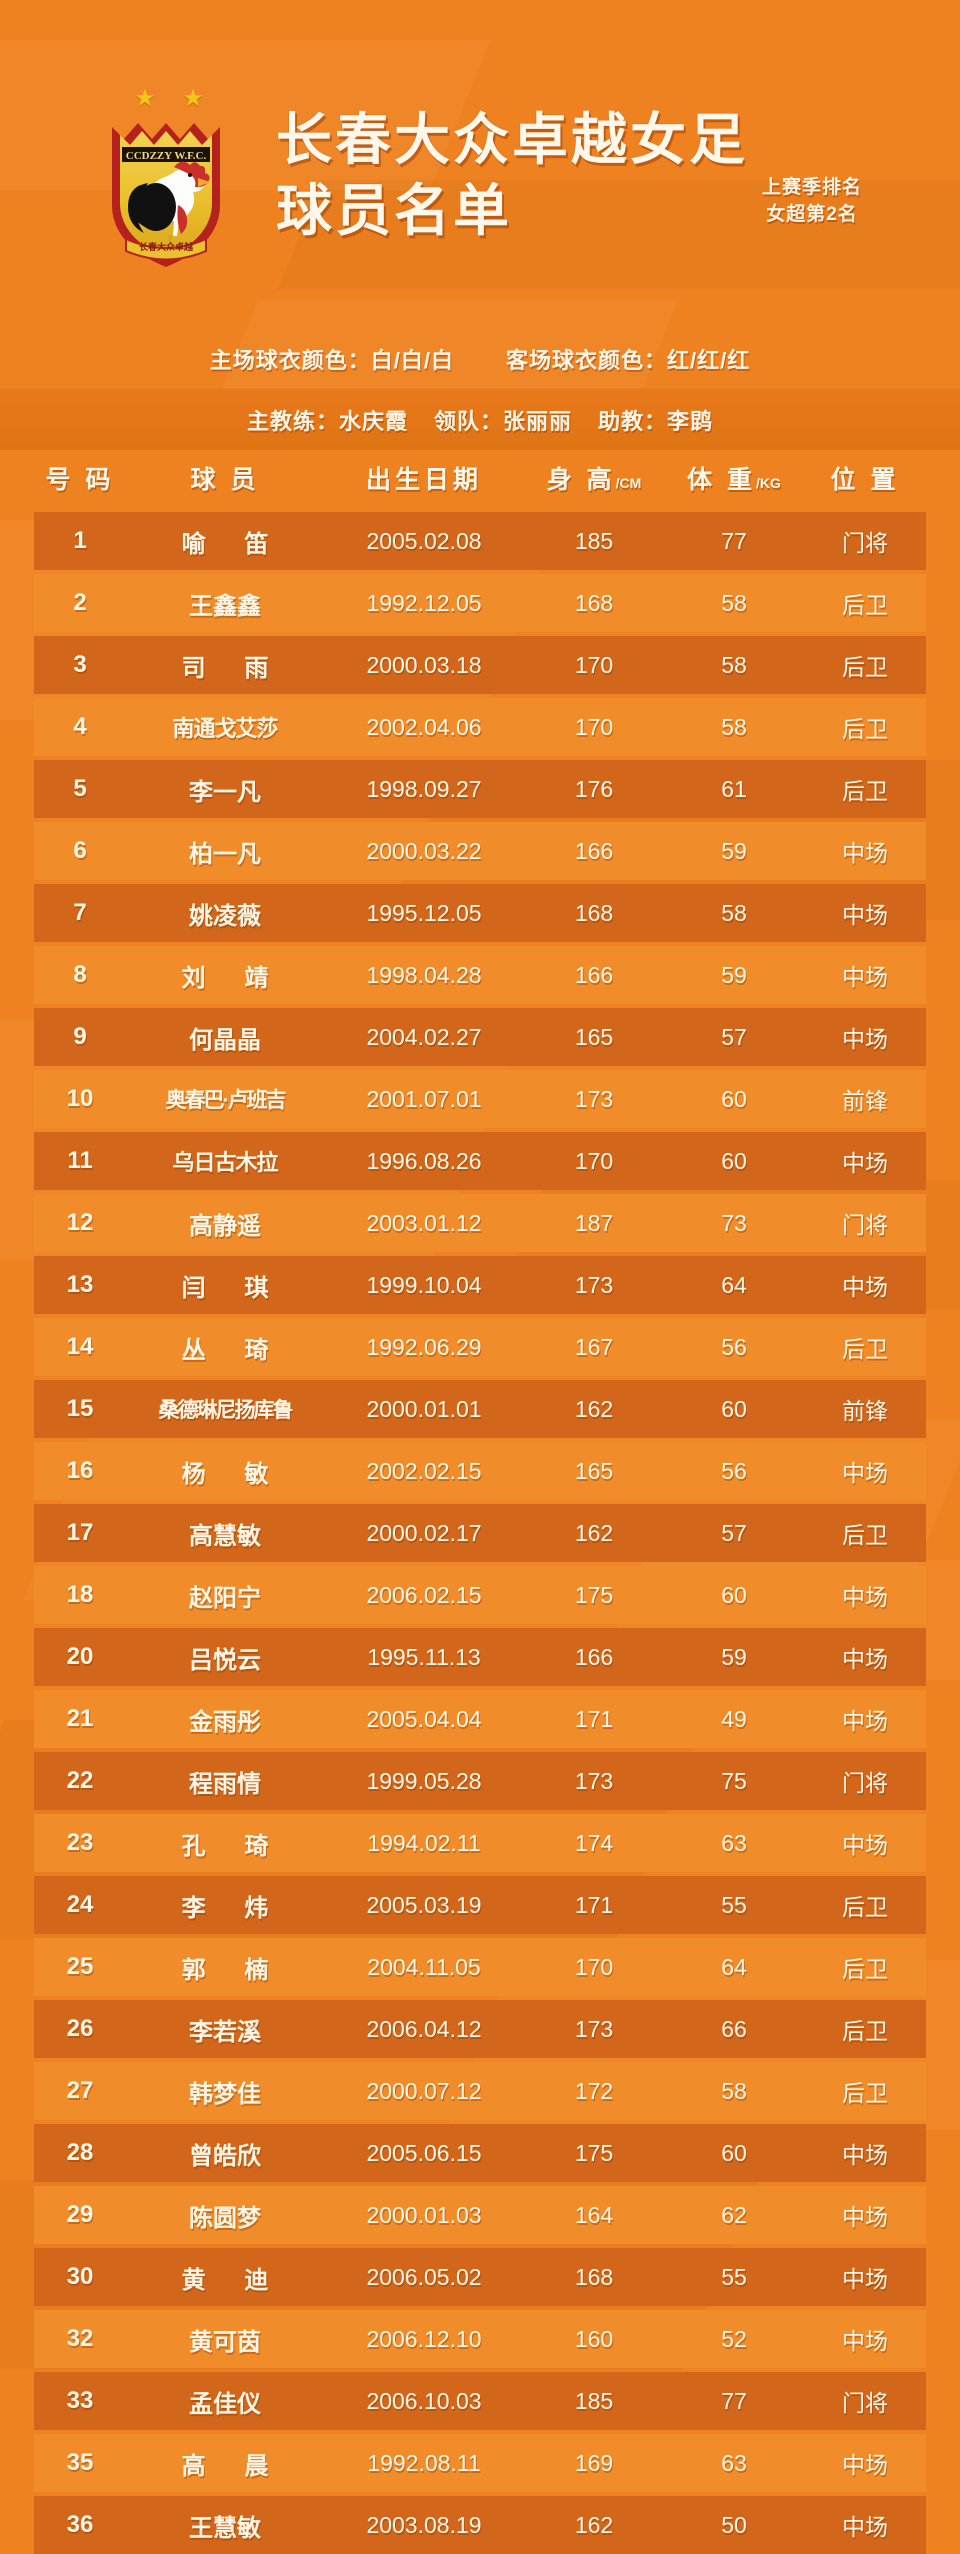 Image resolution: width=960 pixels, height=2554 pixels. I want to click on cell-birthdate: 2002.04.06, so click(424, 726).